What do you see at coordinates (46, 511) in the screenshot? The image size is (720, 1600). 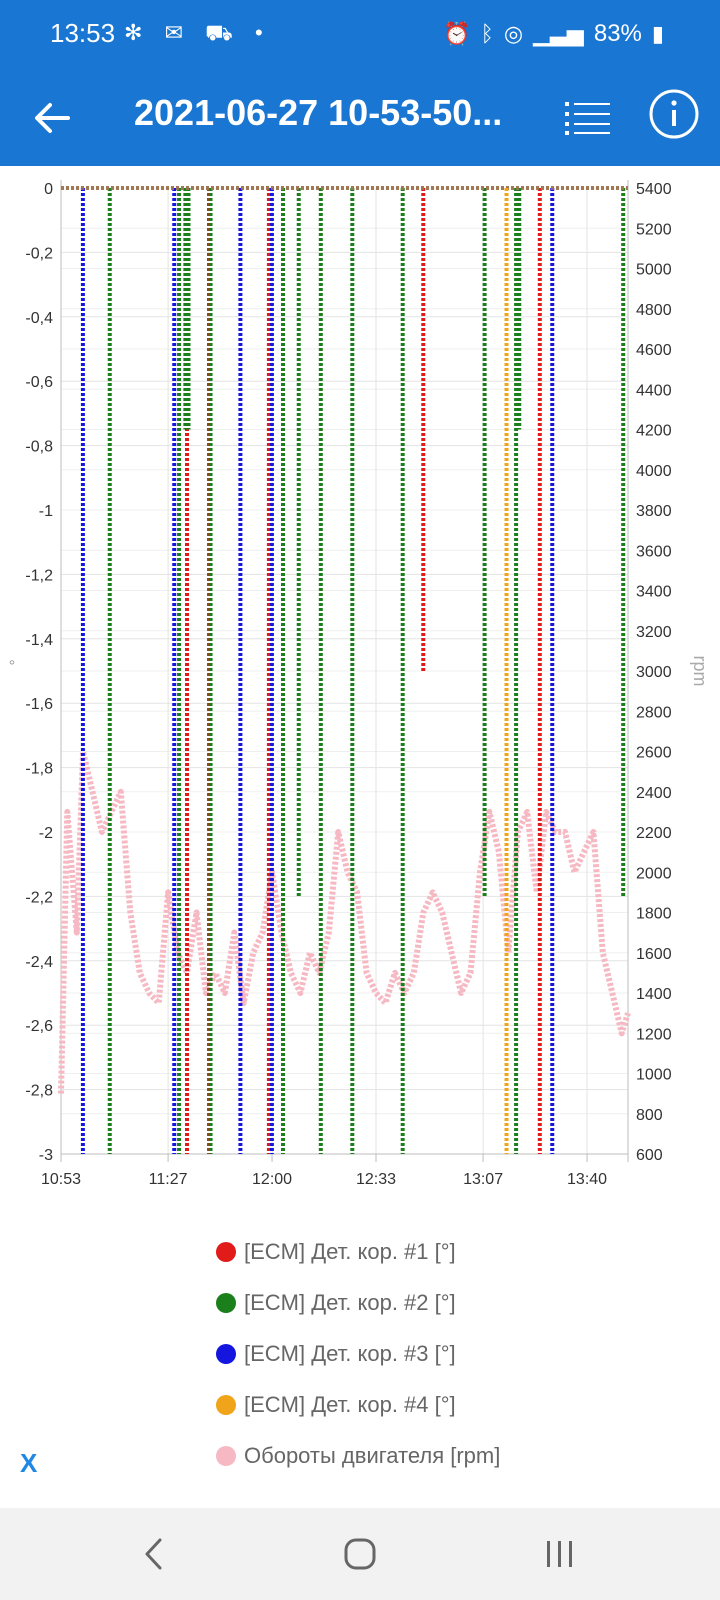 I see `left-tick-label: -1` at bounding box center [46, 511].